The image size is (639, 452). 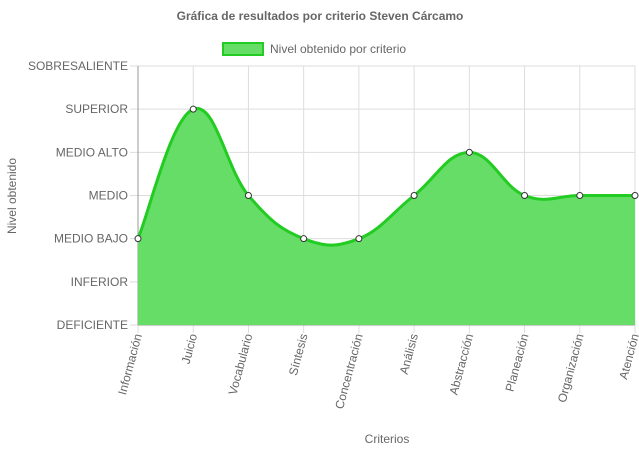 I want to click on x-axis-label: Criterios, so click(x=387, y=439).